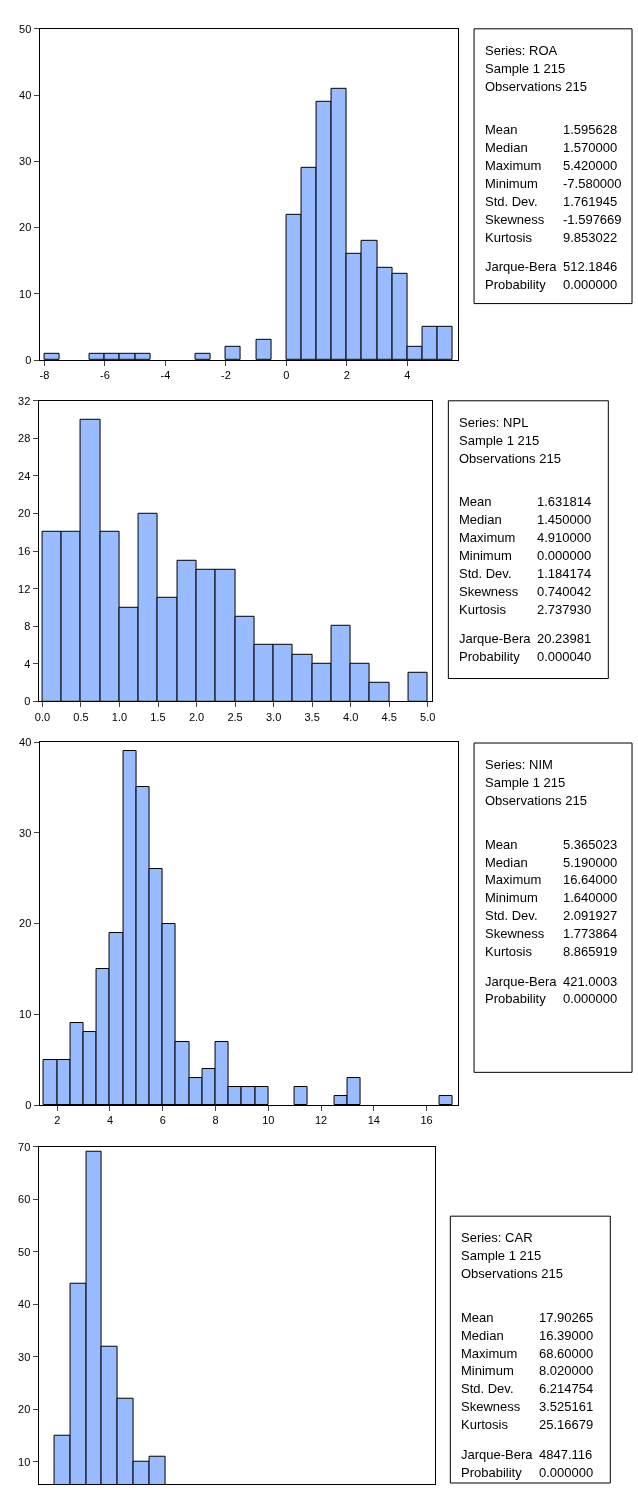  Describe the element at coordinates (165, 375) in the screenshot. I see `x-tick-label: -4` at that location.